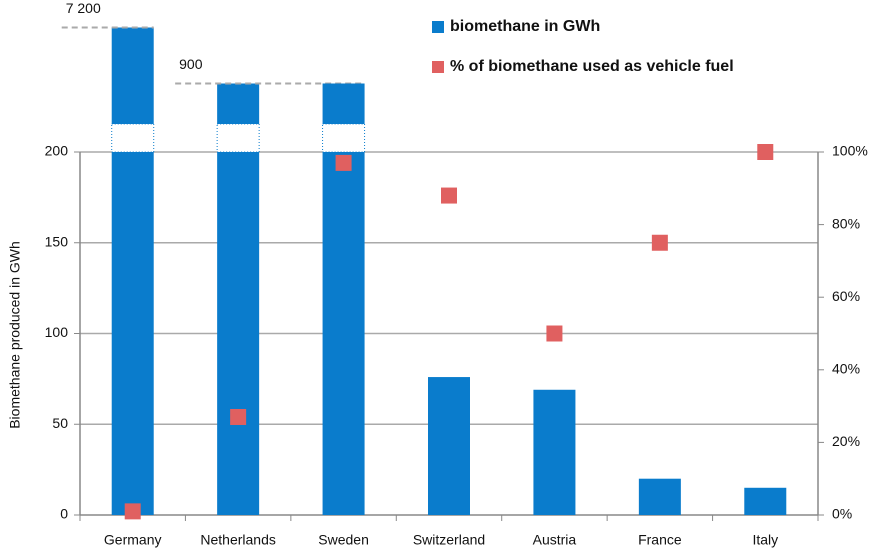  Describe the element at coordinates (525, 26) in the screenshot. I see `legend-label: biomethane in GWh` at that location.